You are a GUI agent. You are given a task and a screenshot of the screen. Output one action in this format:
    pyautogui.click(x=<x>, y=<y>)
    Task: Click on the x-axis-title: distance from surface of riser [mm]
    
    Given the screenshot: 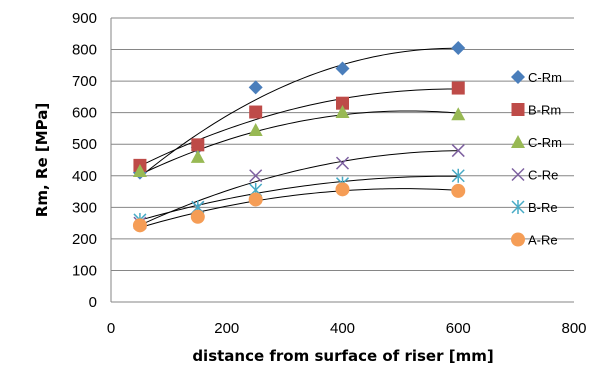 What is the action you would take?
    pyautogui.click(x=342, y=356)
    